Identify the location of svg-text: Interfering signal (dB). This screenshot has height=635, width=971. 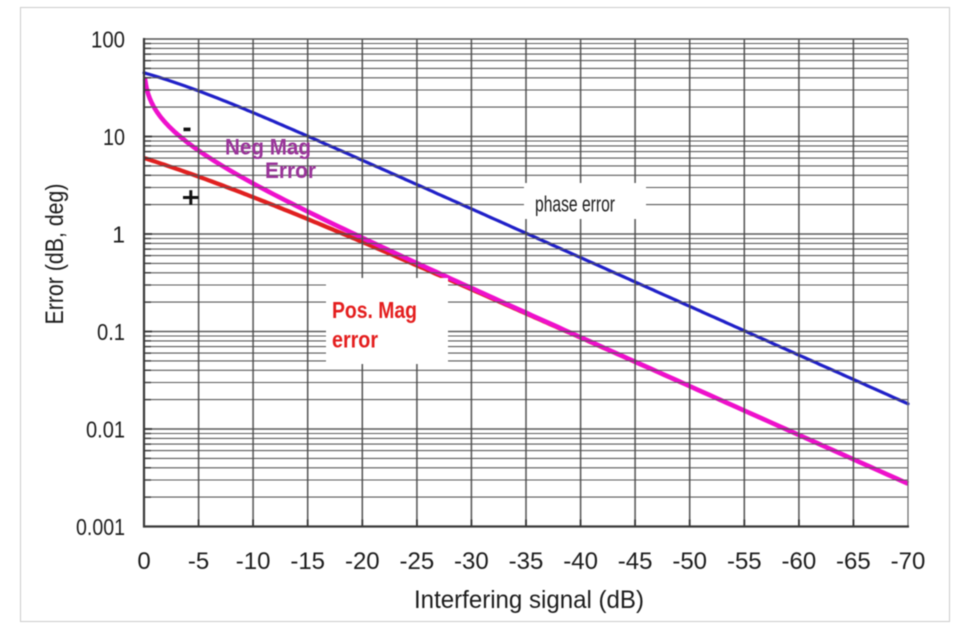
(529, 600).